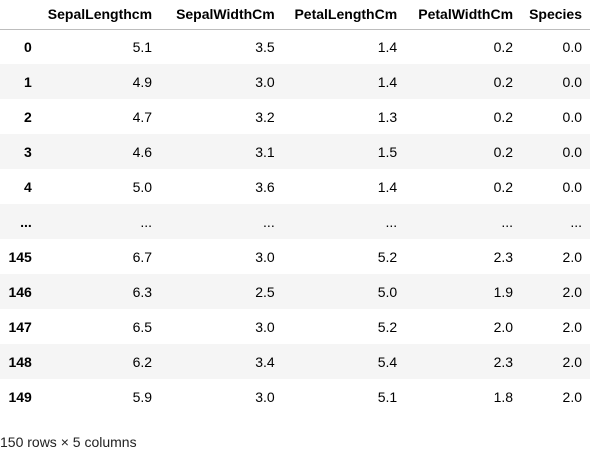  I want to click on row-index: 147, so click(20, 326).